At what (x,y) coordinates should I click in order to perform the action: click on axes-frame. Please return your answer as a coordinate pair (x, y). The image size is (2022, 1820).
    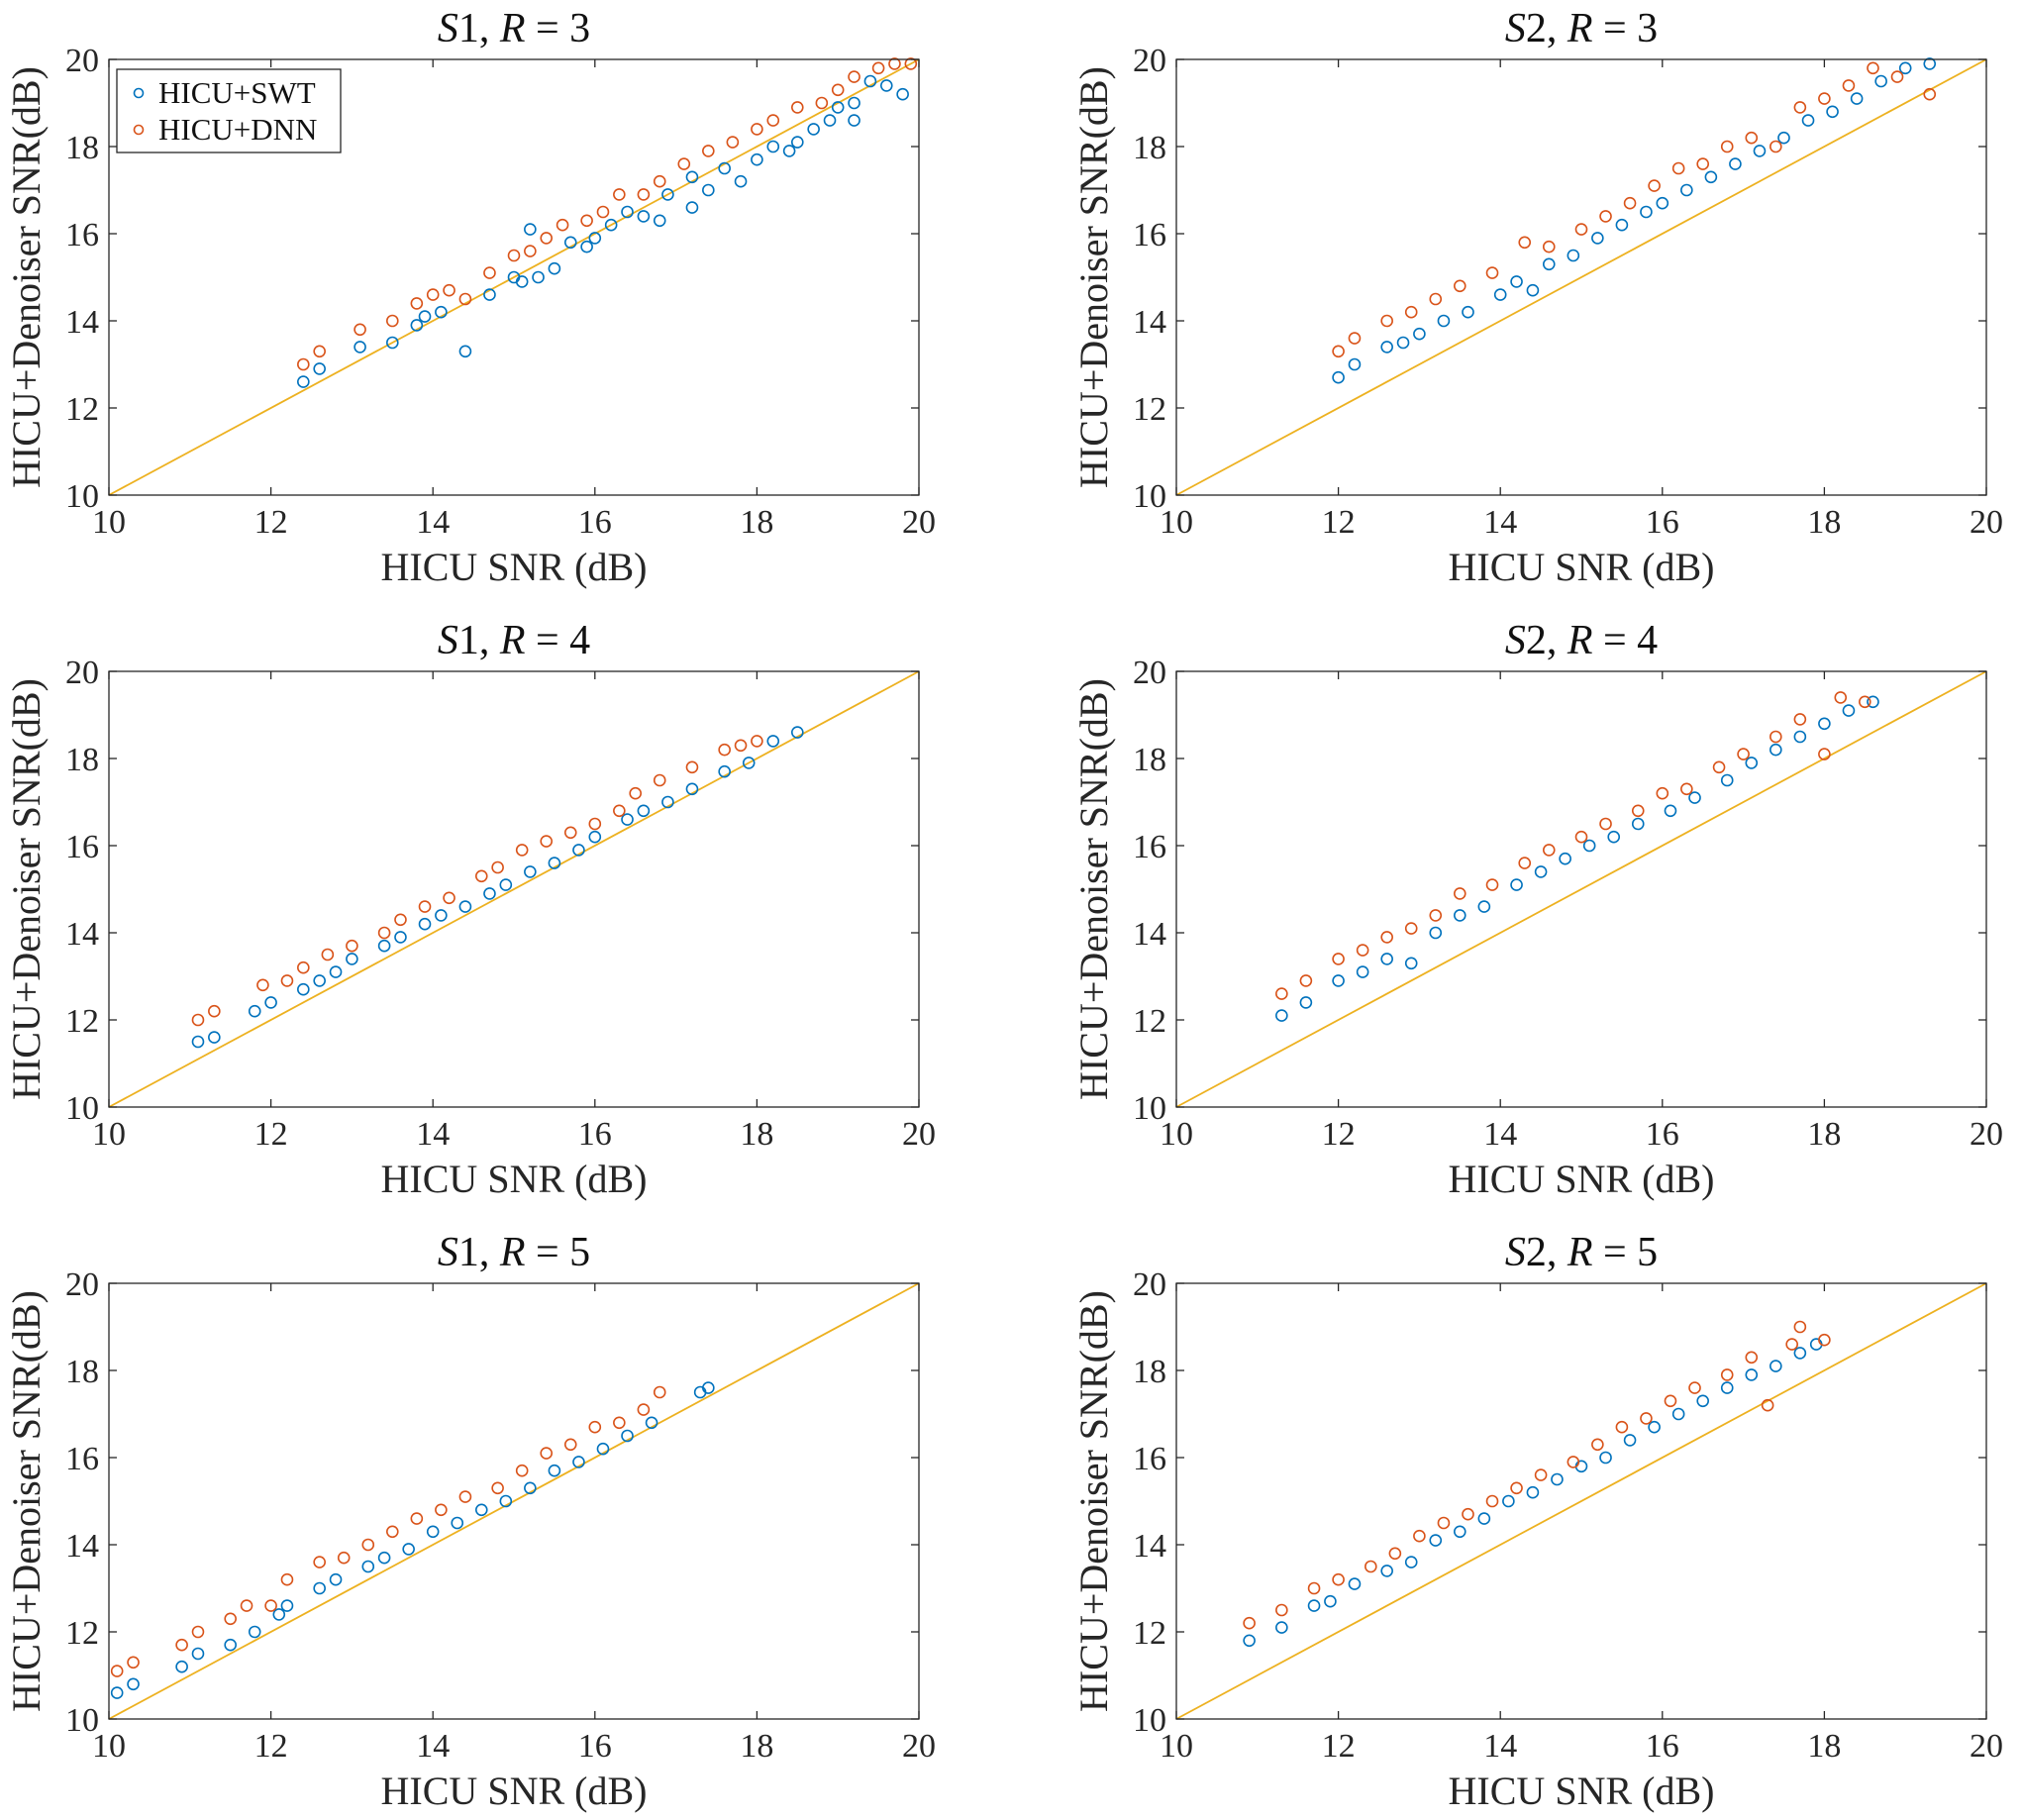
    Looking at the image, I should click on (1581, 277).